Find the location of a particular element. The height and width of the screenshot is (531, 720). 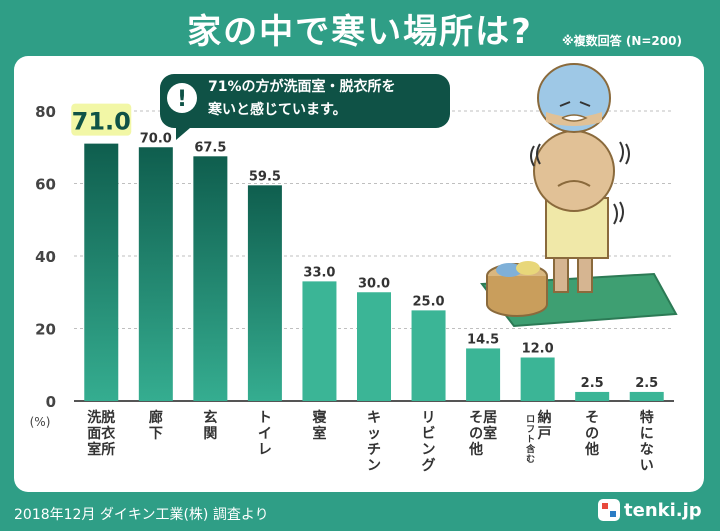

category-label-char: 所 is located at coordinates (108, 449).